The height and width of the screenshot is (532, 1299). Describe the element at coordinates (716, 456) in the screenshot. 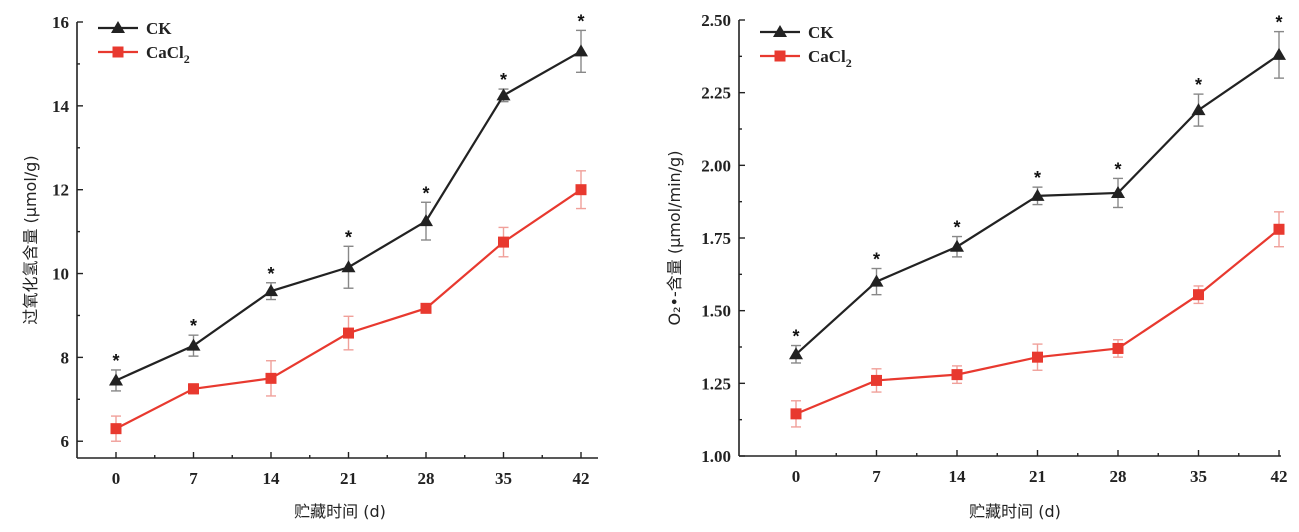

I see `y-tick-label: 1.00` at that location.